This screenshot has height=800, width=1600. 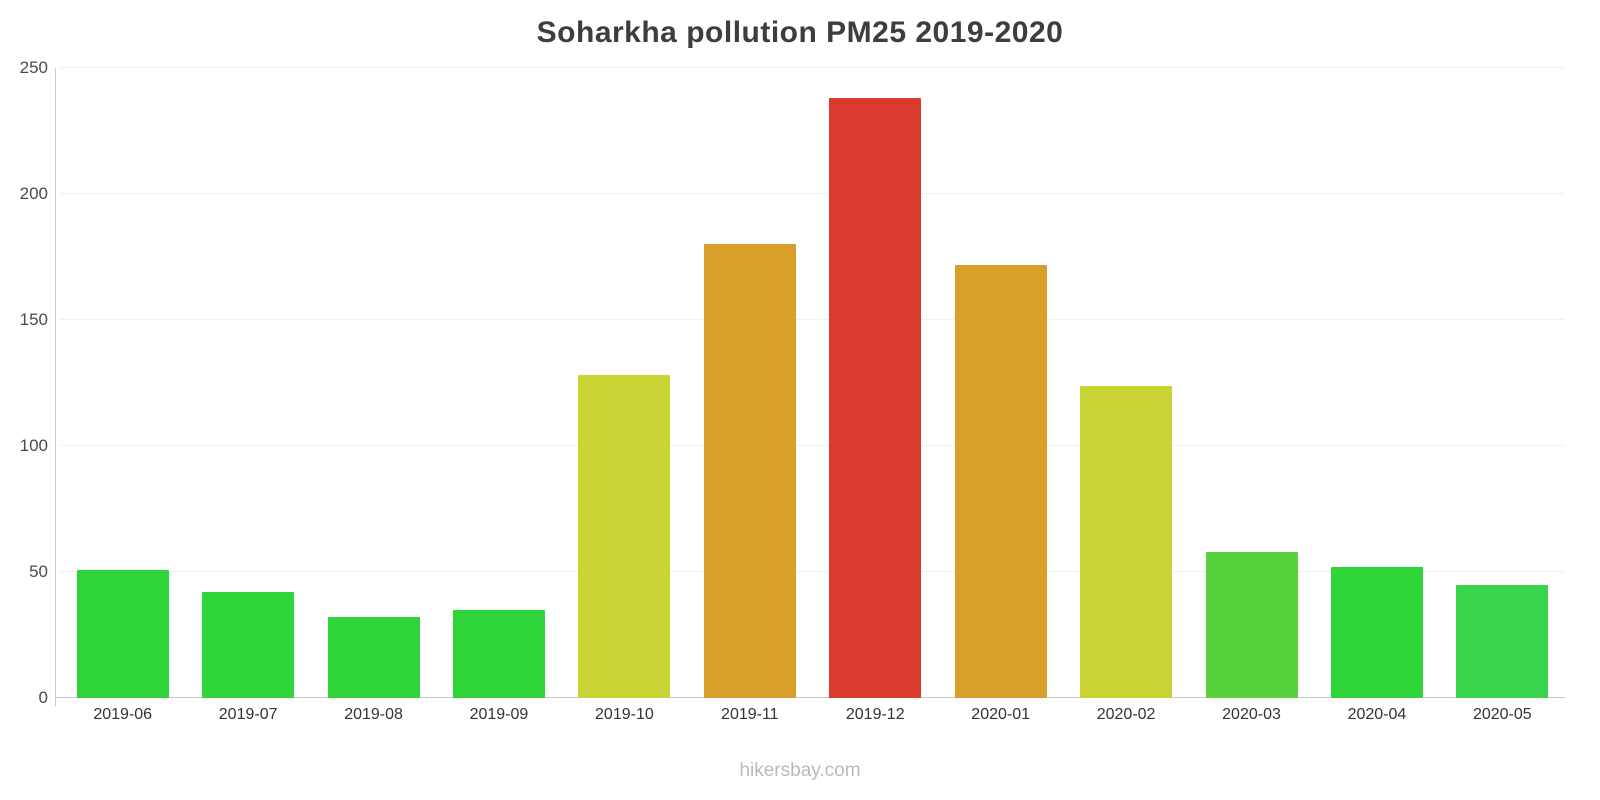 What do you see at coordinates (373, 714) in the screenshot?
I see `x-tick-label-2019-08: 2019-08` at bounding box center [373, 714].